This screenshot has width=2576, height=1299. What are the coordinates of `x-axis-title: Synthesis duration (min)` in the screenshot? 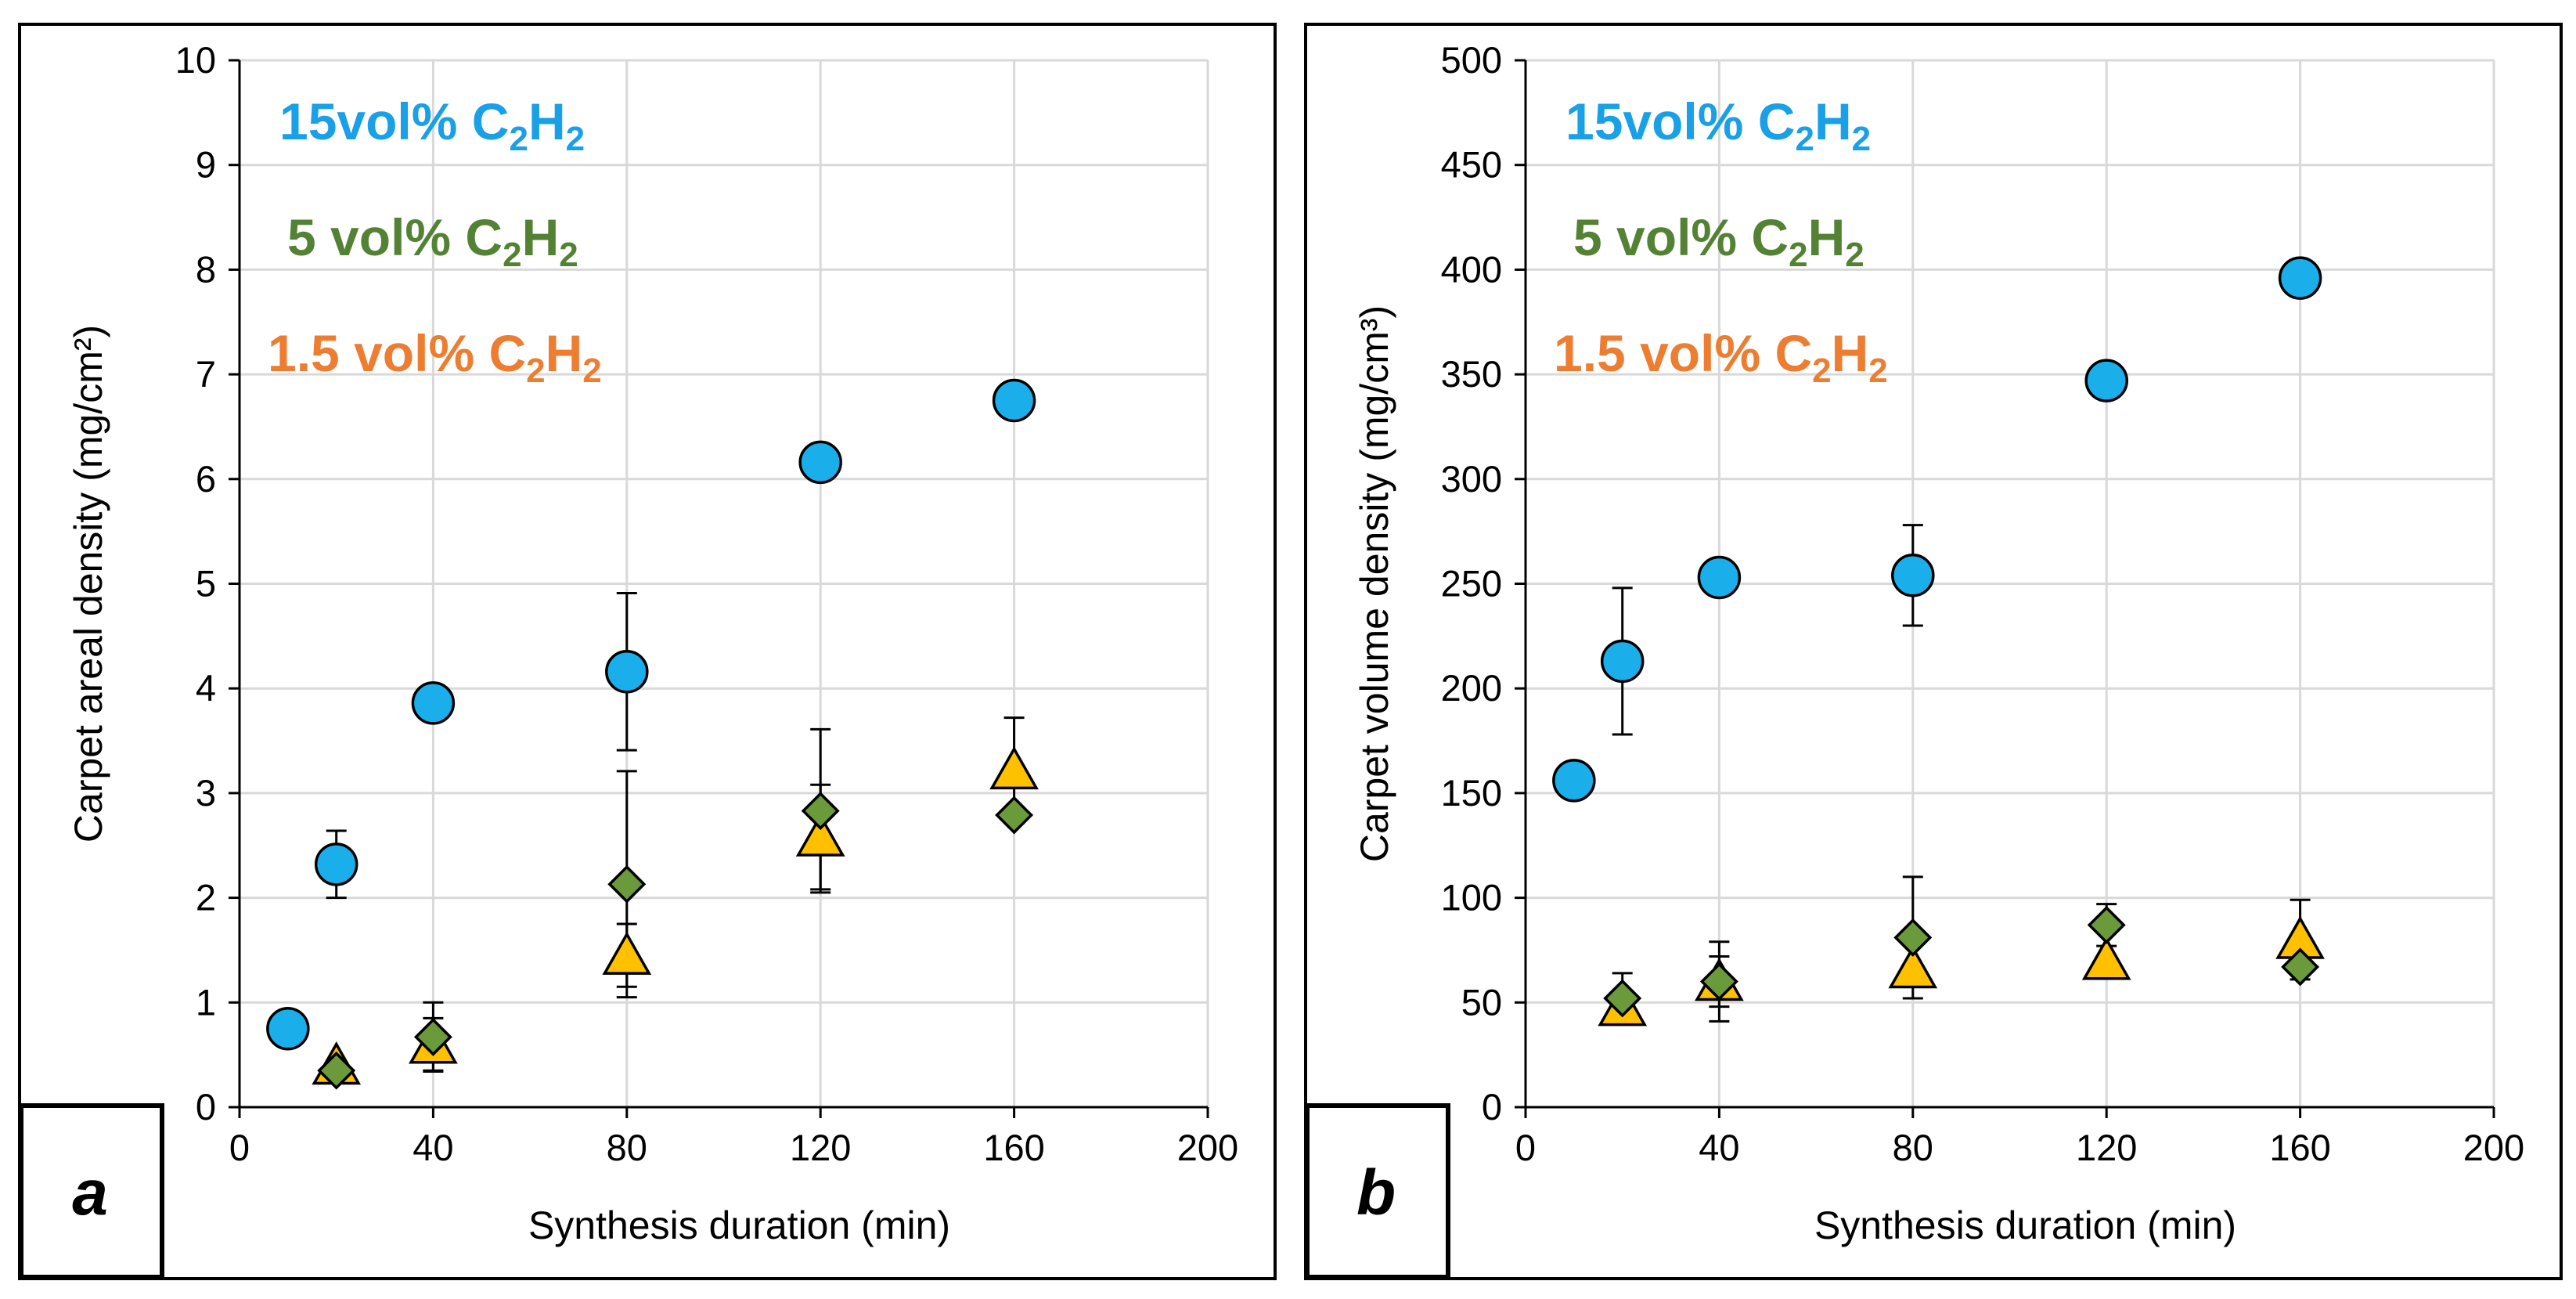 It's located at (2025, 1225).